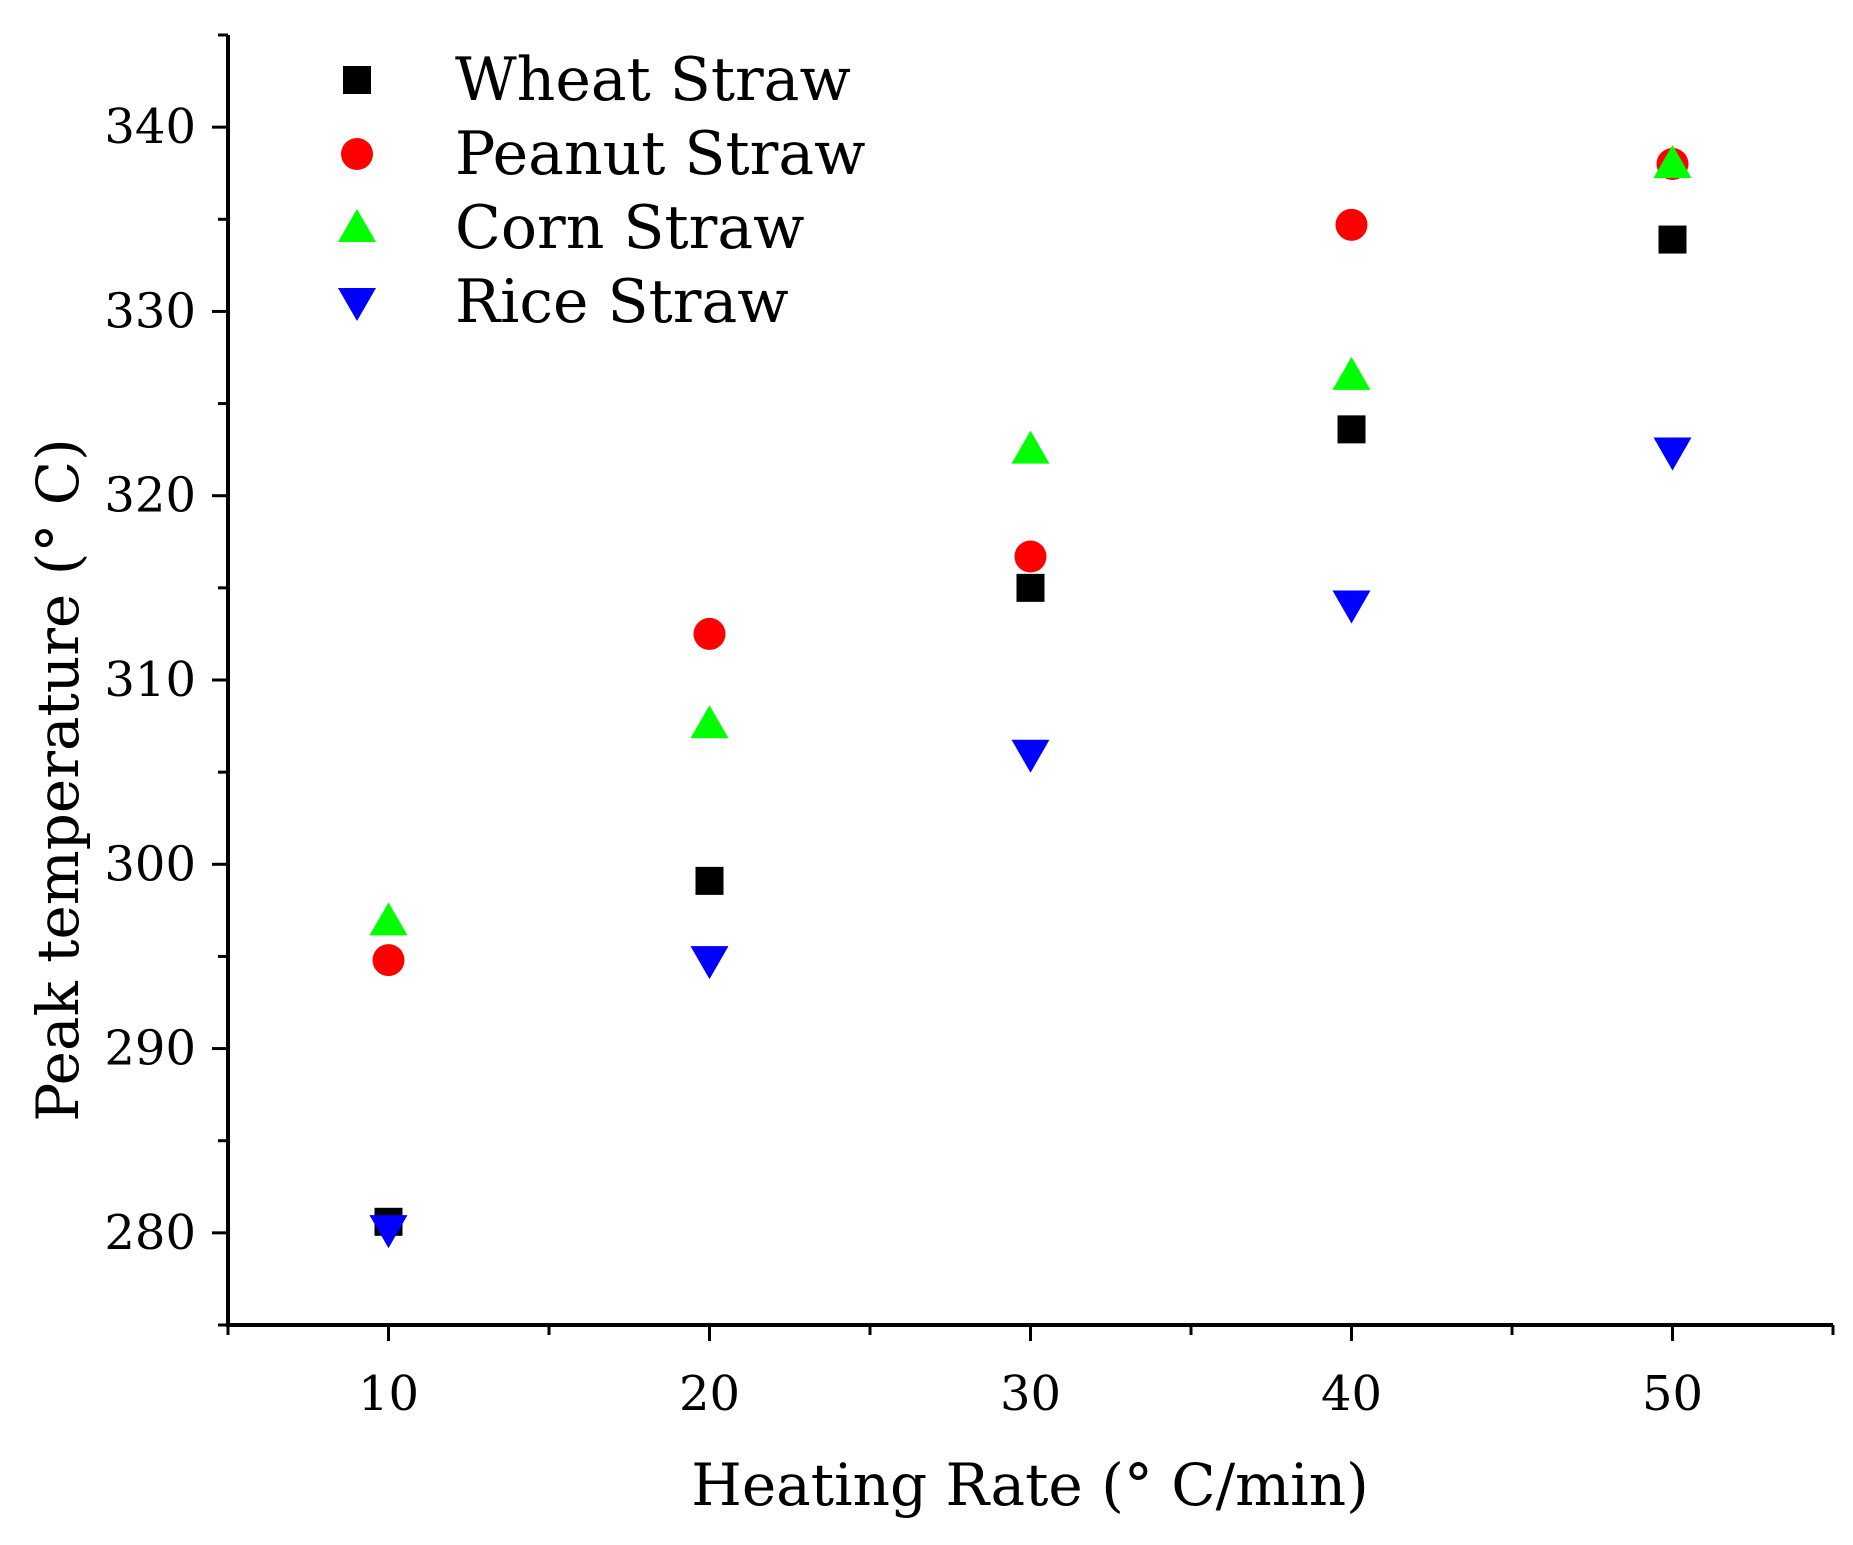  Describe the element at coordinates (150, 127) in the screenshot. I see `y-tick-label: 340` at that location.